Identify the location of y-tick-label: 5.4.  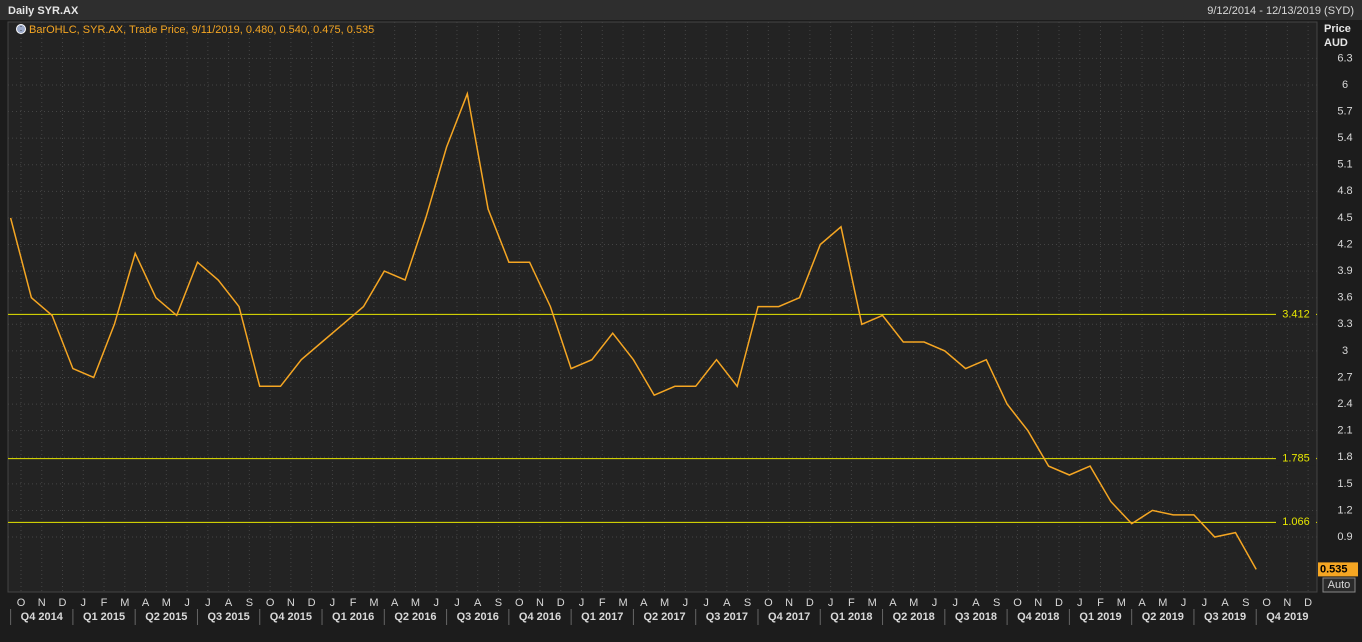
(1344, 138).